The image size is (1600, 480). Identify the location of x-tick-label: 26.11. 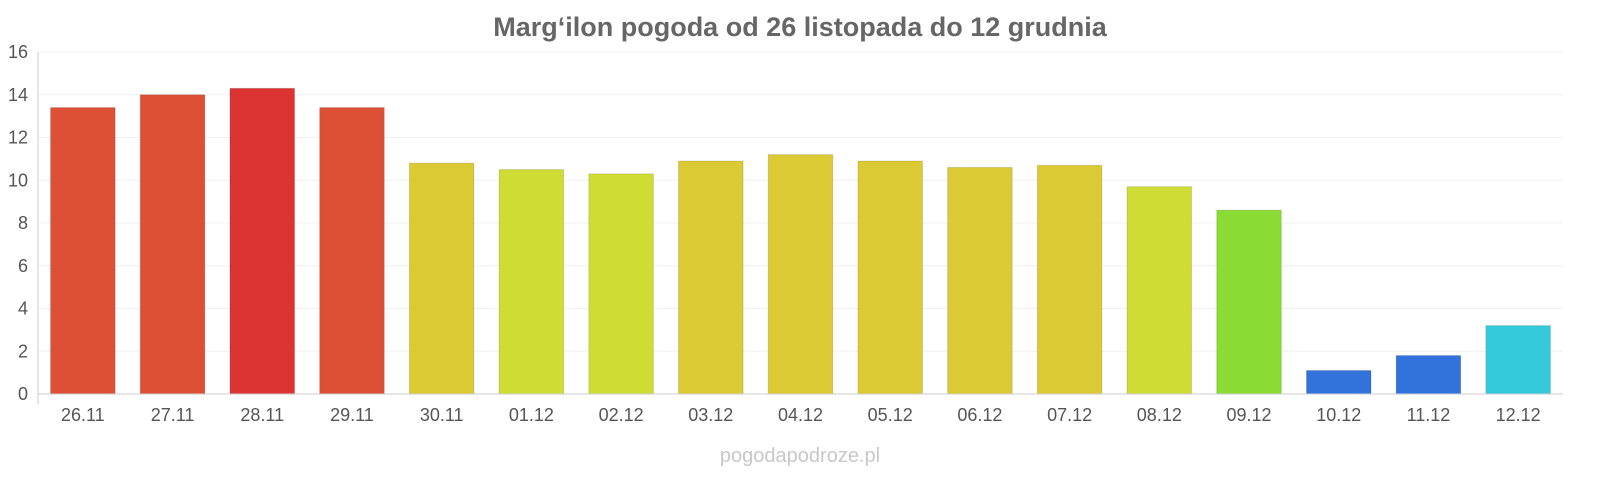
(83, 415).